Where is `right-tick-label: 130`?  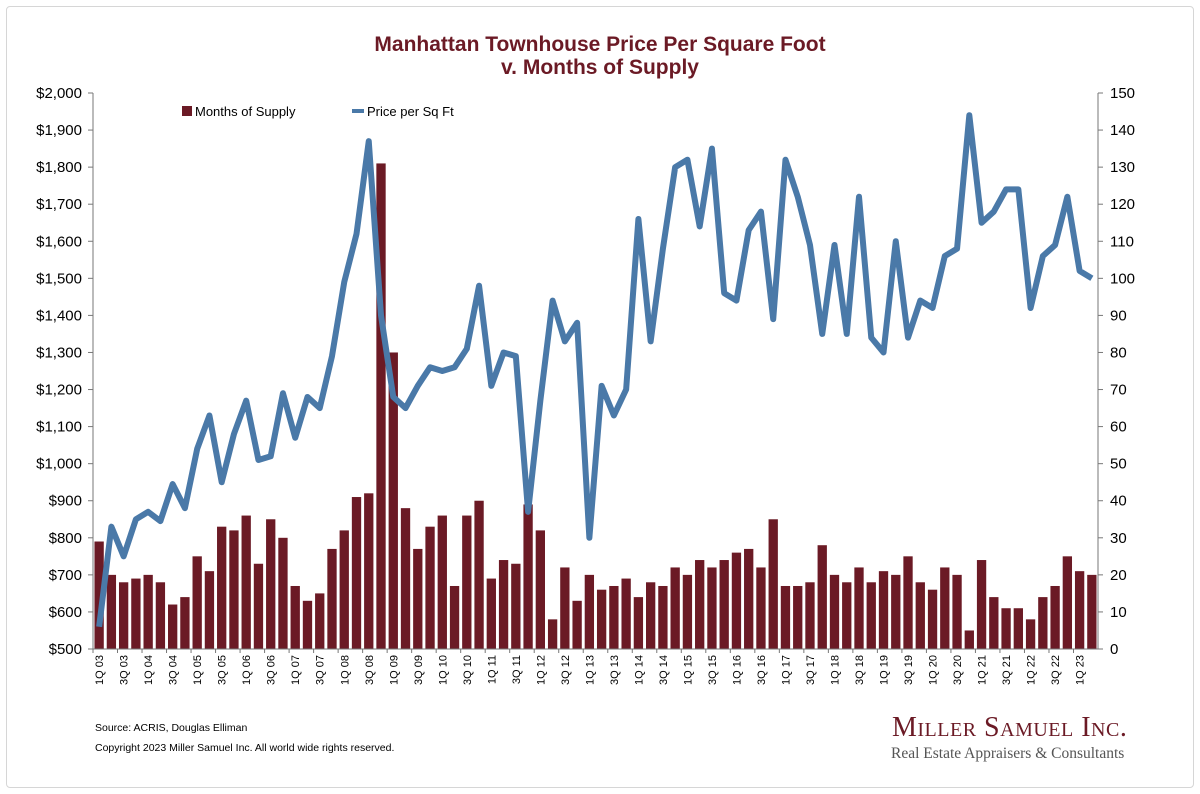 right-tick-label: 130 is located at coordinates (1122, 167).